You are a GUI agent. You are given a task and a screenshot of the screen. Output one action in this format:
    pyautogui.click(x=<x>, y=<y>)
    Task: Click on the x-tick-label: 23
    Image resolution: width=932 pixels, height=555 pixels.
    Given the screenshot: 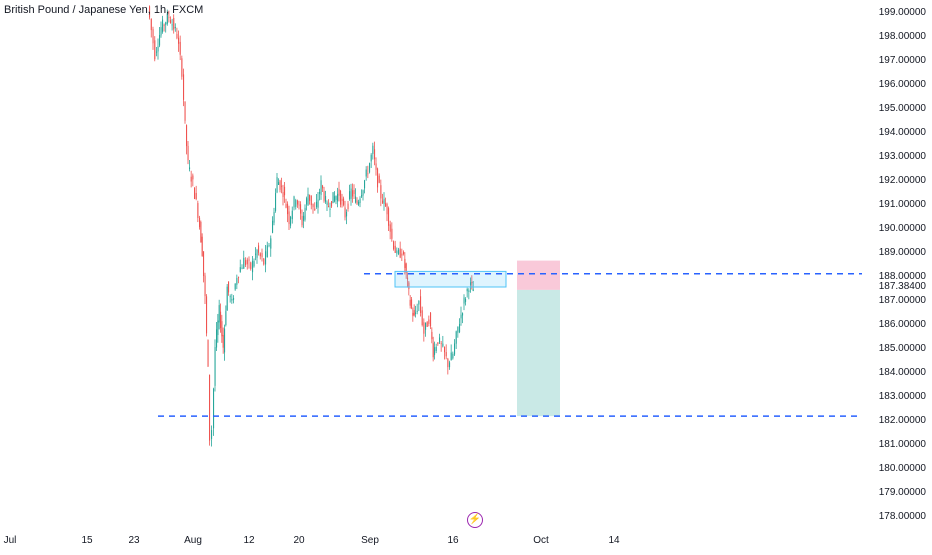 What is the action you would take?
    pyautogui.click(x=134, y=540)
    